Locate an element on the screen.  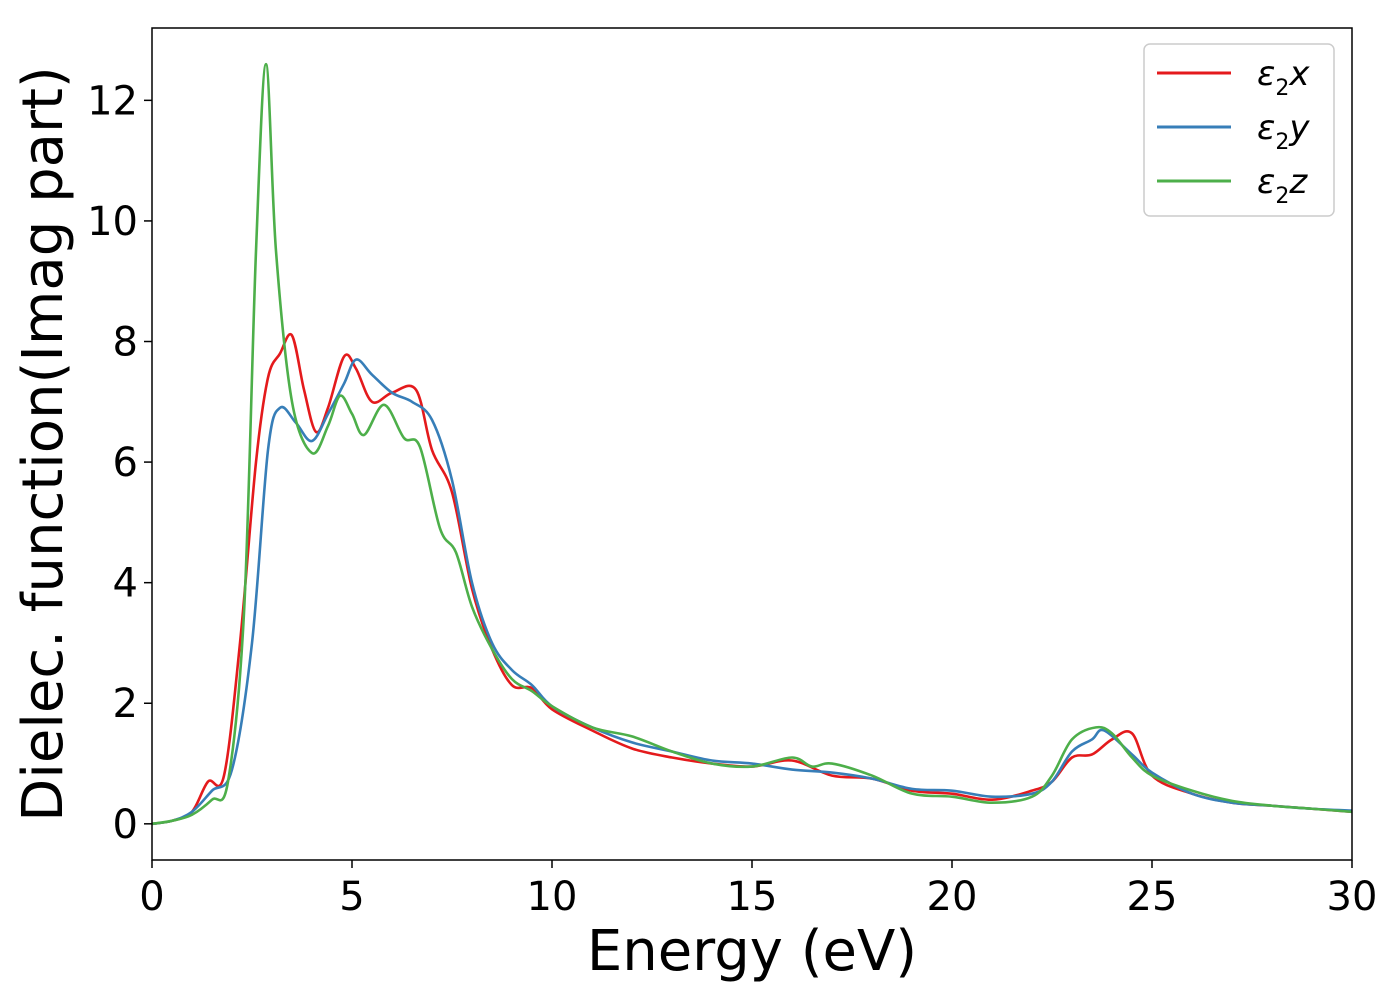
legend-label-y: ε2y is located at coordinates (1283, 131).